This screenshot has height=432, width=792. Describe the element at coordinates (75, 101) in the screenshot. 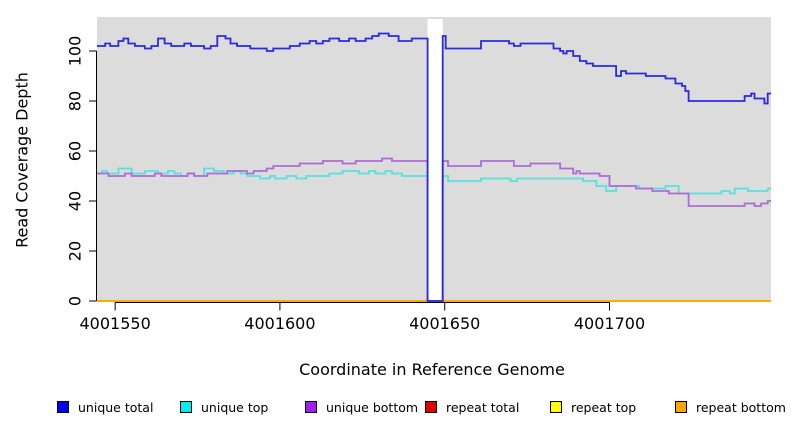

I see `y-tick-label: 80` at that location.